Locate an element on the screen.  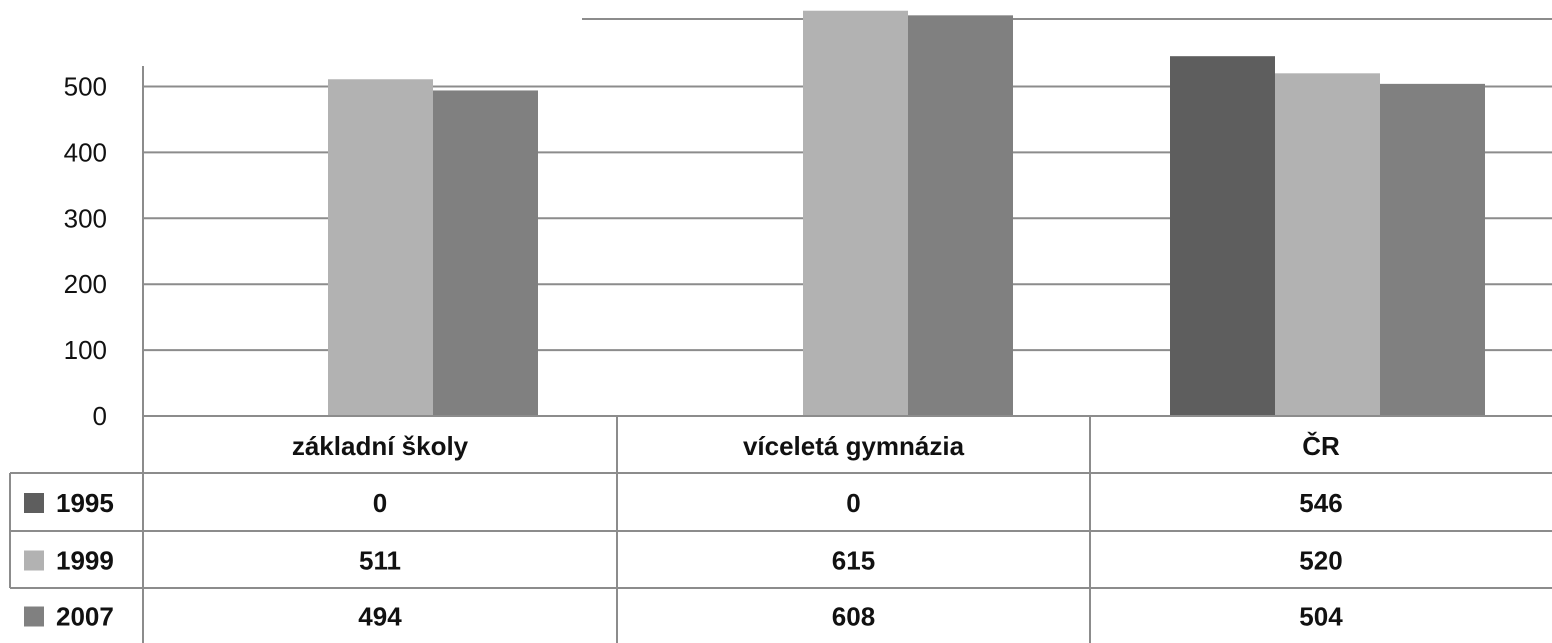
data-value: 504 is located at coordinates (1321, 617).